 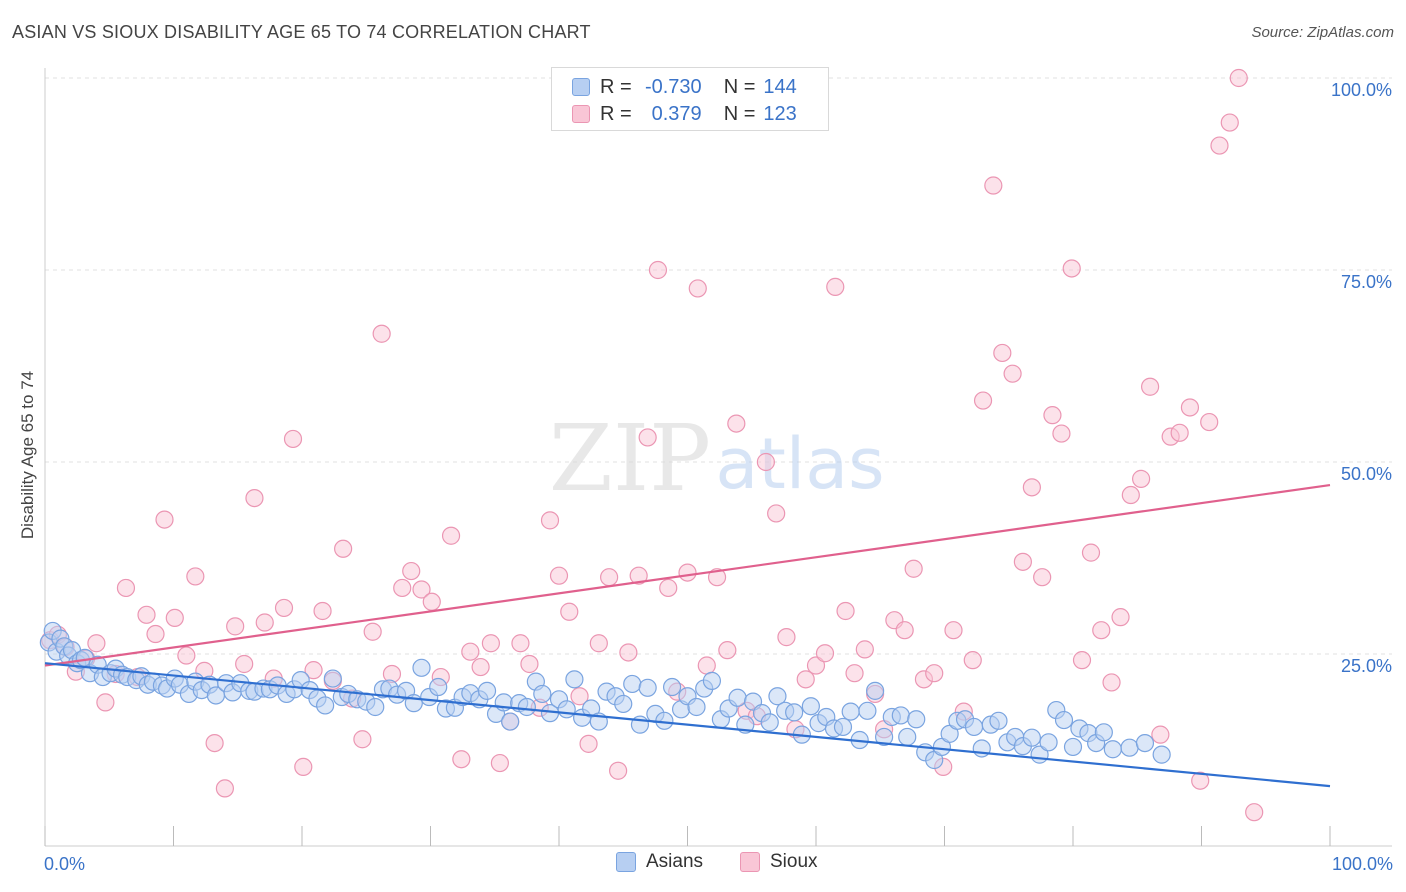 What do you see at coordinates (581, 114) in the screenshot?
I see `sioux-swatch` at bounding box center [581, 114].